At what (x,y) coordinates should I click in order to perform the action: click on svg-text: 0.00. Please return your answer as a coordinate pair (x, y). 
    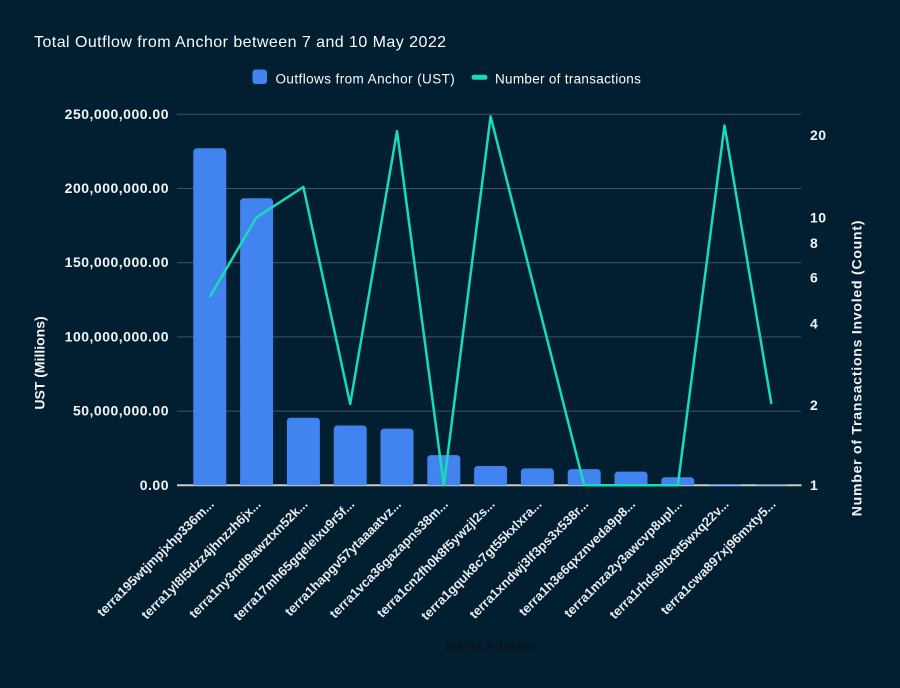
    Looking at the image, I should click on (154, 485).